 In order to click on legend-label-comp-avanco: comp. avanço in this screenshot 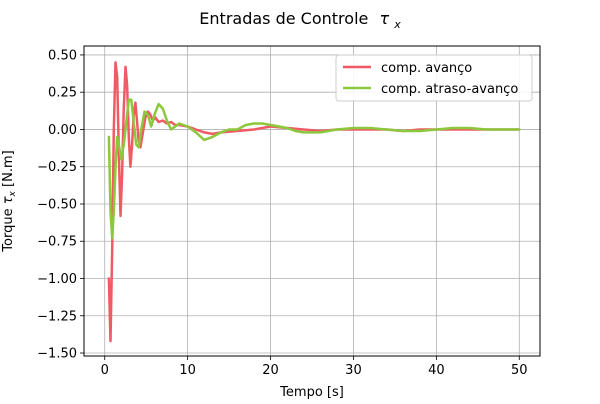, I will do `click(426, 68)`.